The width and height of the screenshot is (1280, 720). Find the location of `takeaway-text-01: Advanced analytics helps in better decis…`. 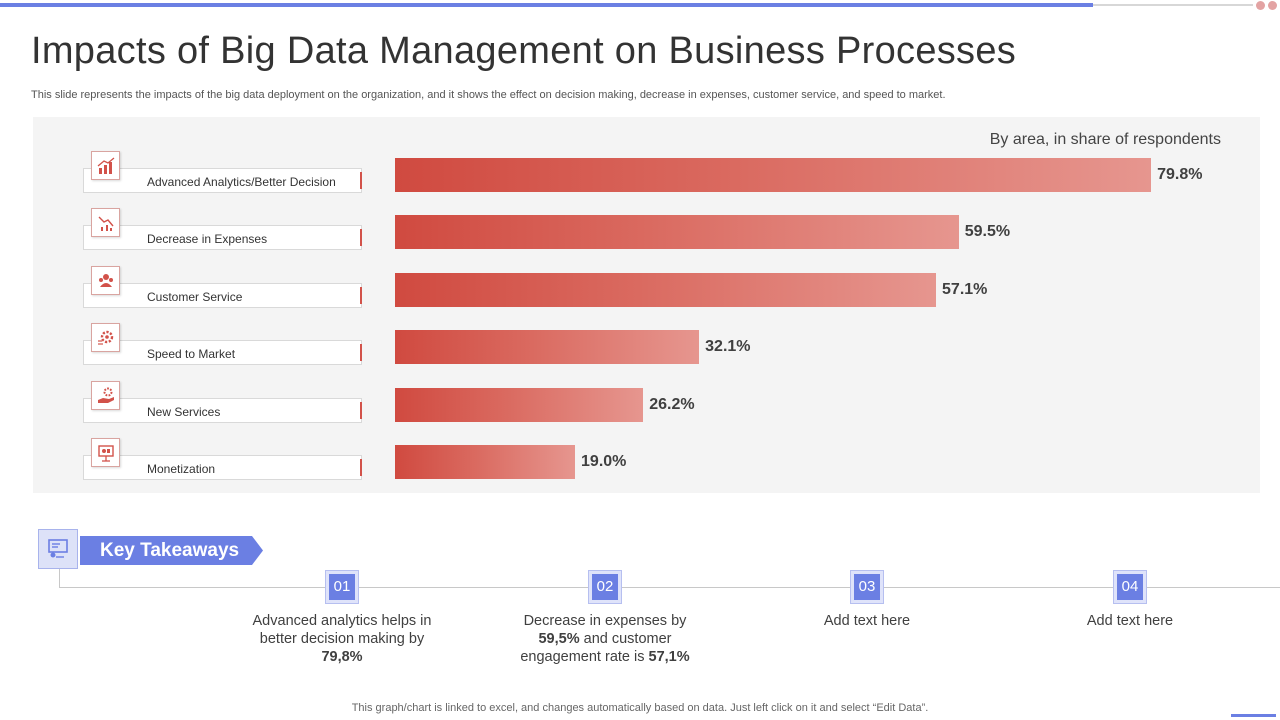

takeaway-text-01: Advanced analytics helps in better decis… is located at coordinates (342, 639).